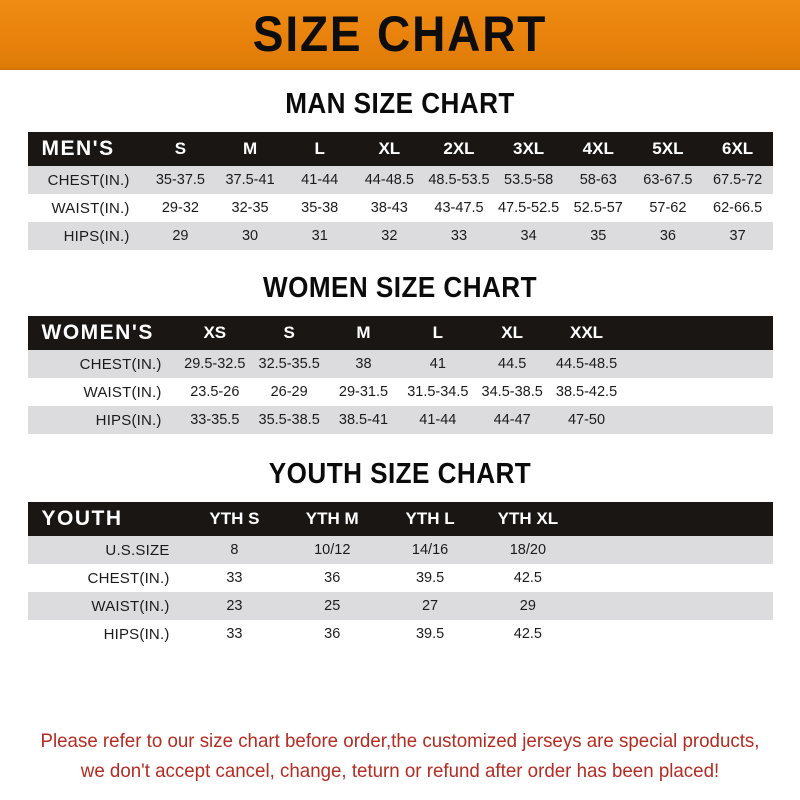 This screenshot has height=800, width=800. What do you see at coordinates (598, 208) in the screenshot?
I see `measurement-cell: 52.5-57` at bounding box center [598, 208].